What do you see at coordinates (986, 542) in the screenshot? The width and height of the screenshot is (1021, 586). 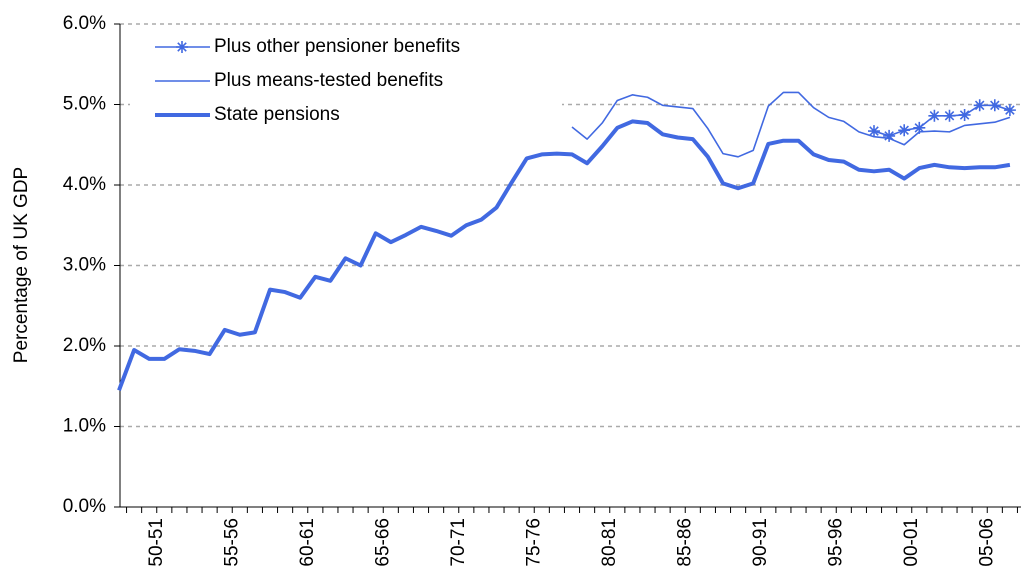 I see `x-tick-label: 05-06` at bounding box center [986, 542].